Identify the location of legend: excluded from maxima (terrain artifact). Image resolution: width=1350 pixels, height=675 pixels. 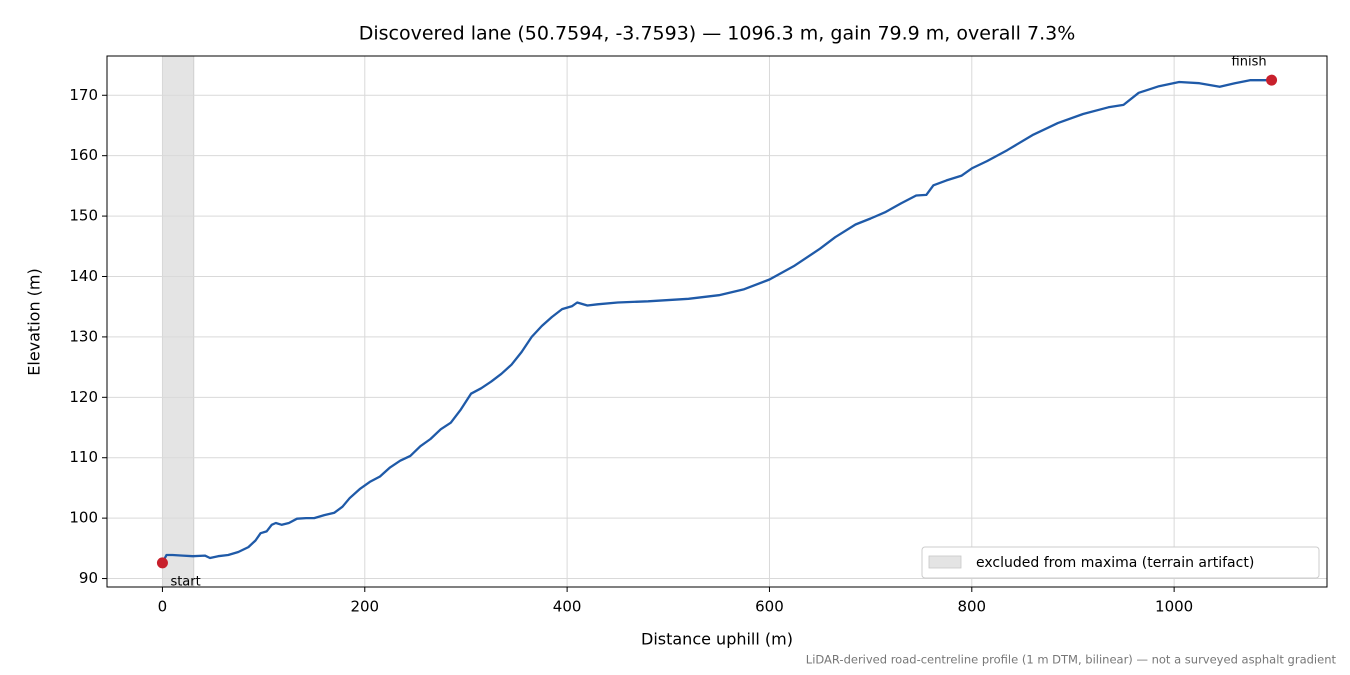
(1120, 562).